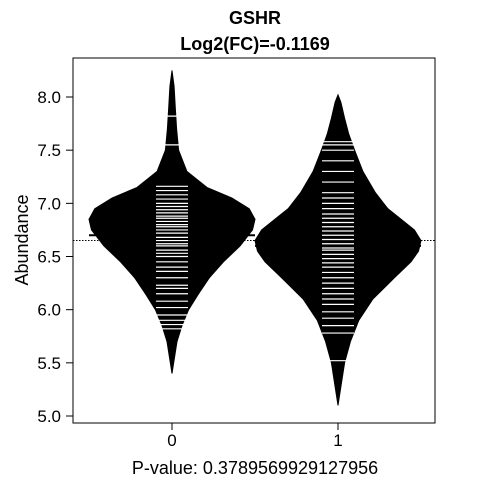 This screenshot has width=480, height=480. What do you see at coordinates (255, 44) in the screenshot?
I see `chart-subtitle: Log2(FC)=-0.1169` at bounding box center [255, 44].